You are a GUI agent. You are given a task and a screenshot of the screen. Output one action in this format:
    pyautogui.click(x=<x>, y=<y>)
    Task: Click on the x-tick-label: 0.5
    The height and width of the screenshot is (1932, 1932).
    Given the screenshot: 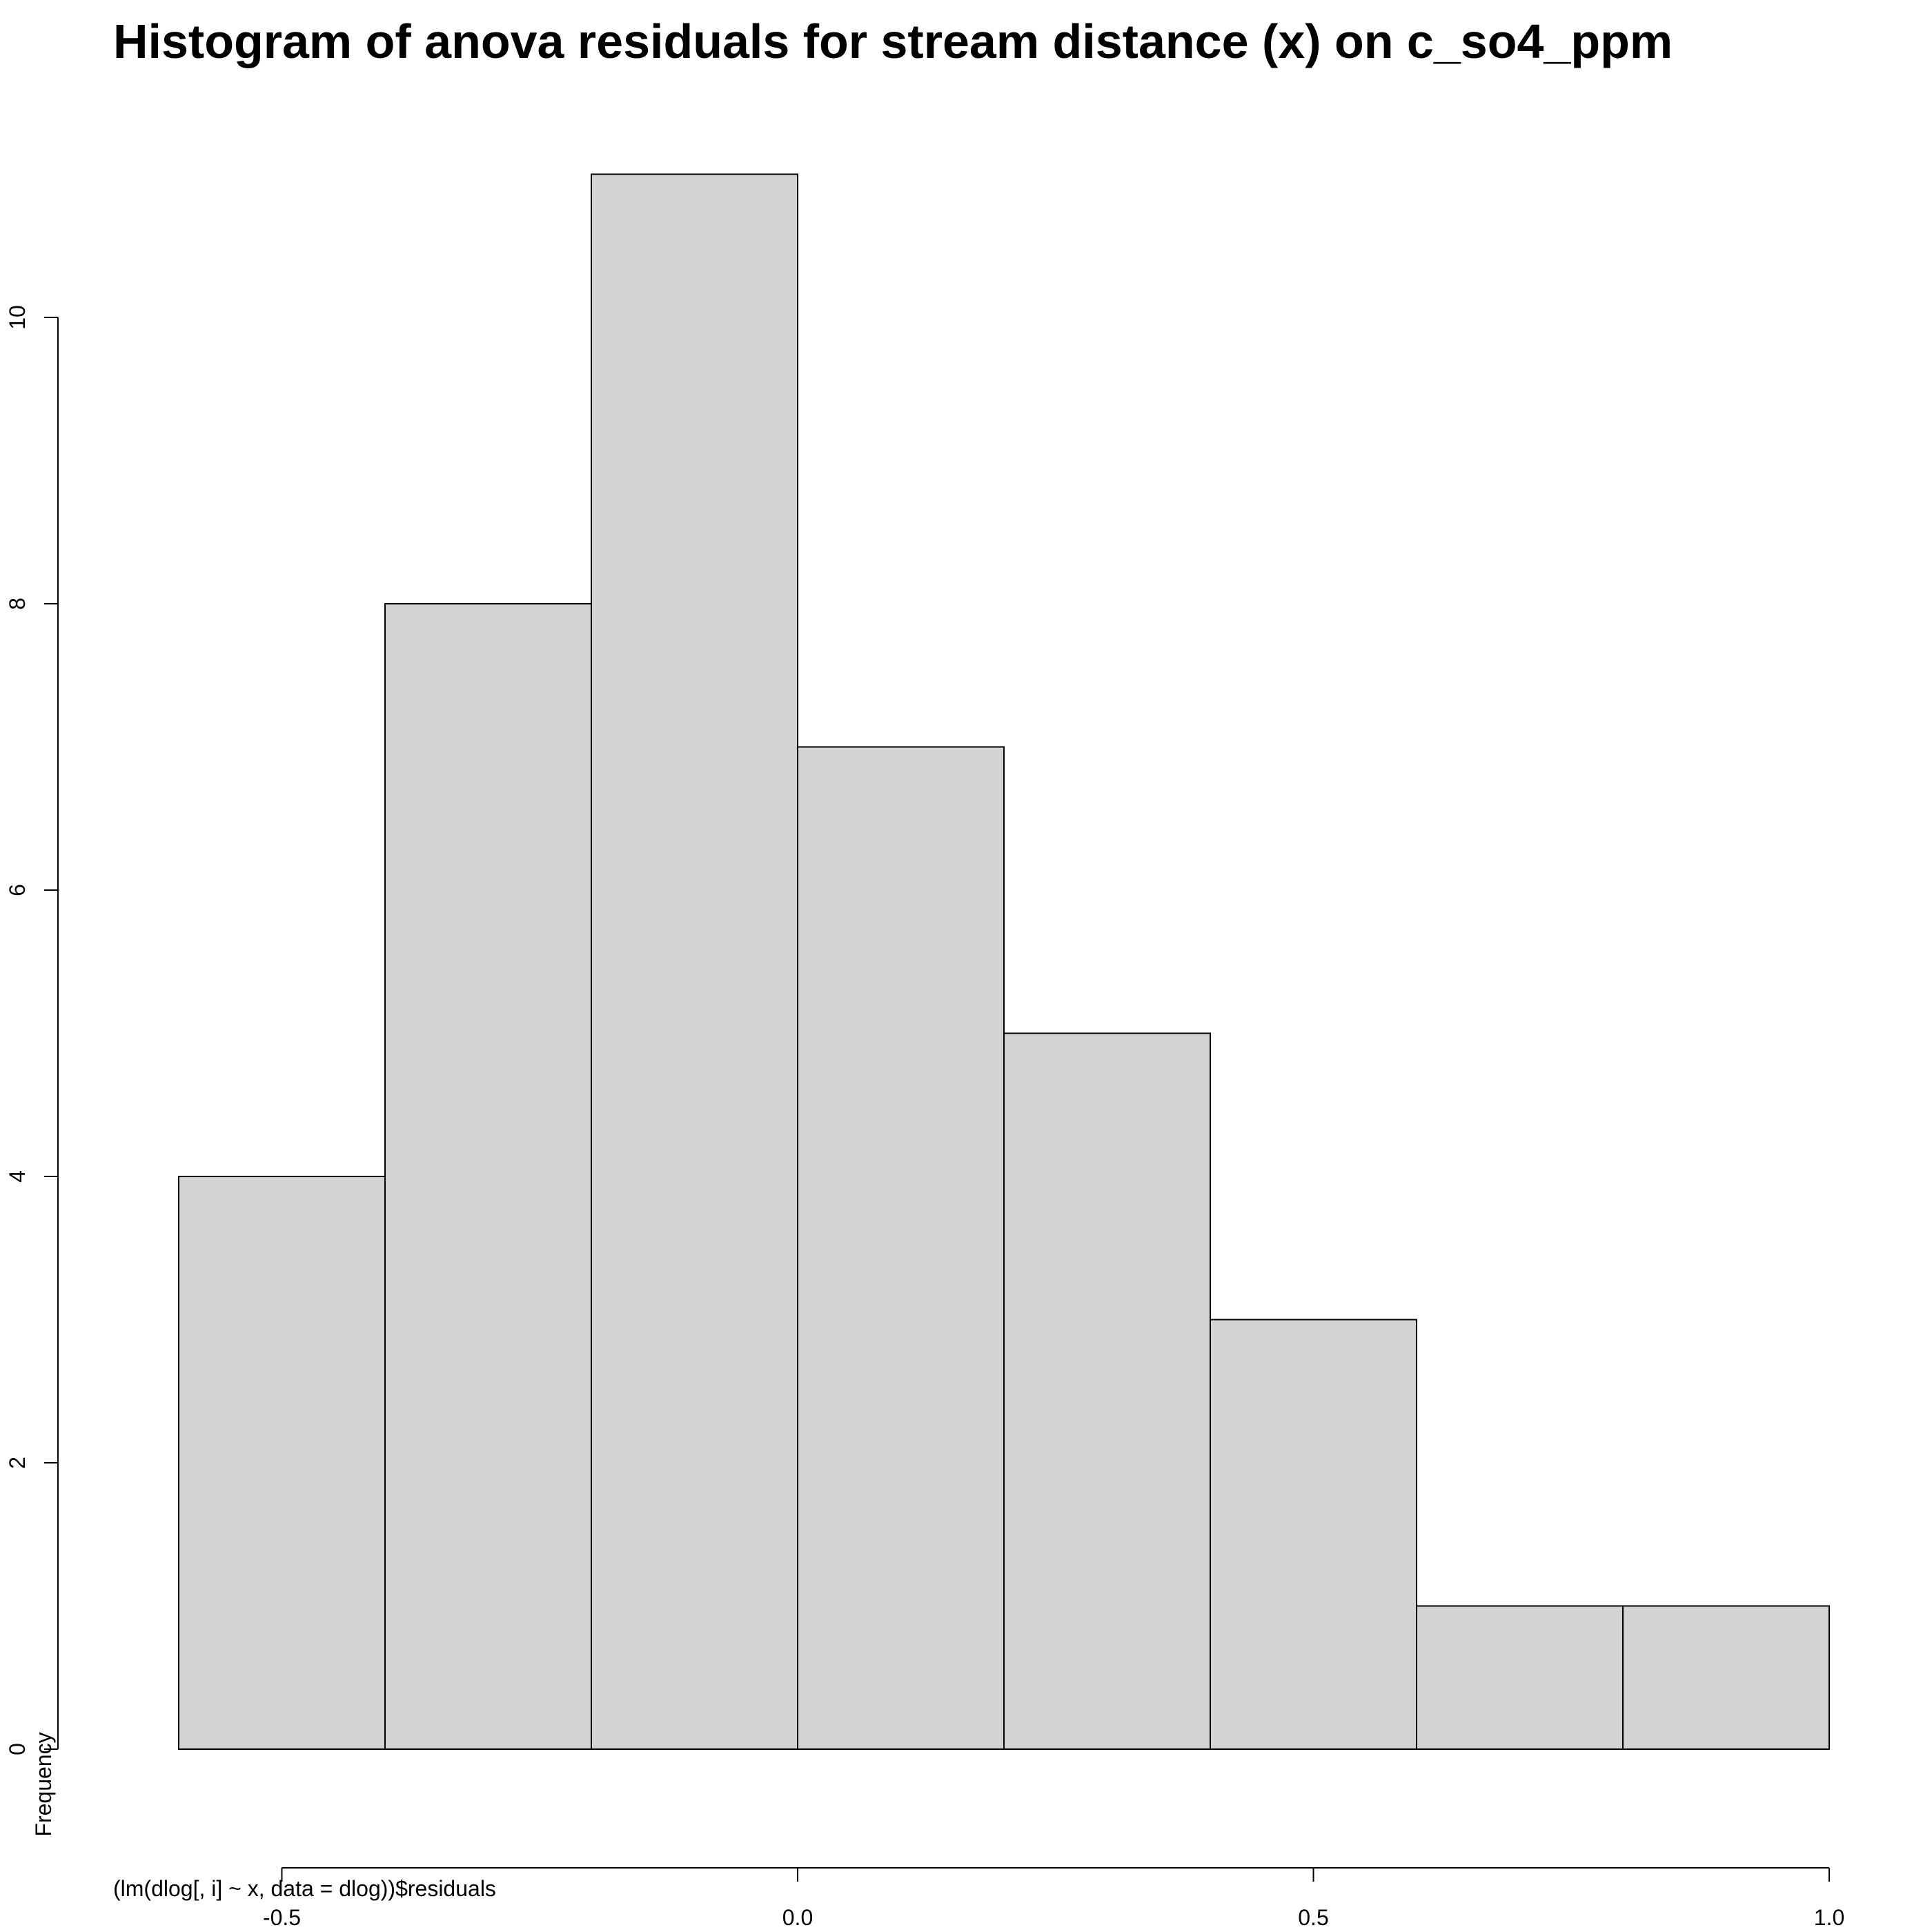 What is the action you would take?
    pyautogui.click(x=1313, y=1917)
    